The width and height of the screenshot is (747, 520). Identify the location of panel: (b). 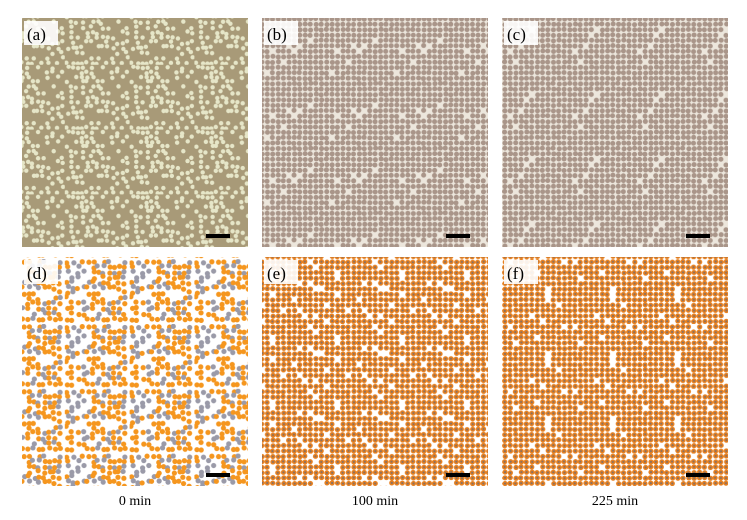
(375, 132).